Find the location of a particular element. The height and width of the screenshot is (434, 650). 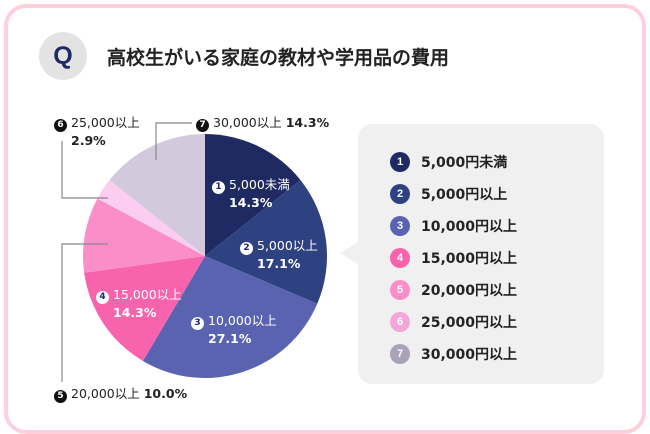

slice-label-text: 5,000以上 is located at coordinates (287, 245).